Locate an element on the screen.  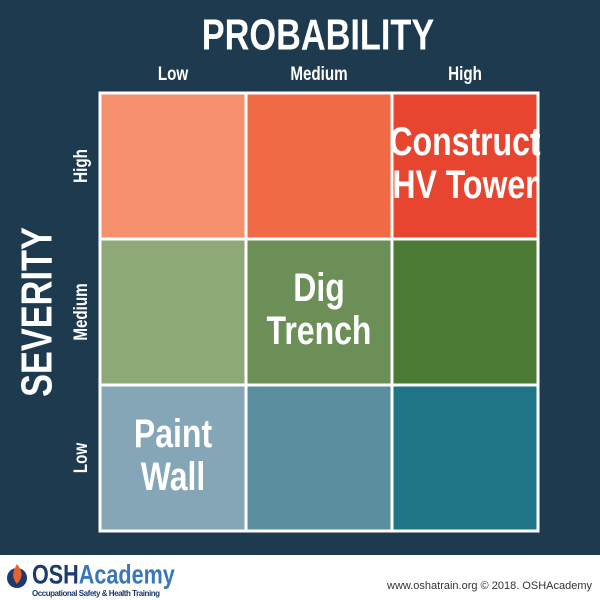
row-label: Medium is located at coordinates (80, 311).